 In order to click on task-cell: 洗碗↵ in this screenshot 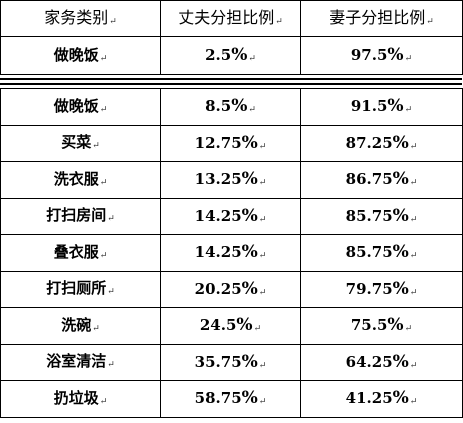, I will do `click(80, 326)`.